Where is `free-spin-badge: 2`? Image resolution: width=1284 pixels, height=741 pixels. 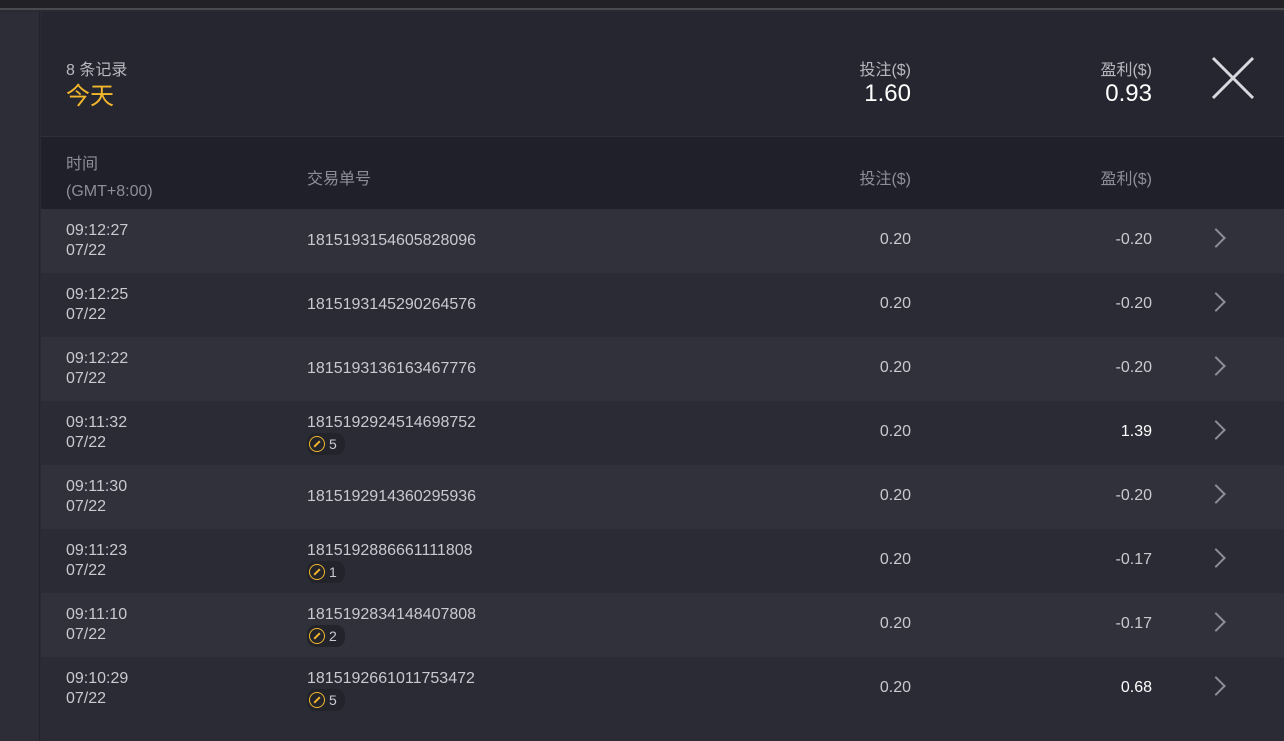 free-spin-badge: 2 is located at coordinates (326, 636).